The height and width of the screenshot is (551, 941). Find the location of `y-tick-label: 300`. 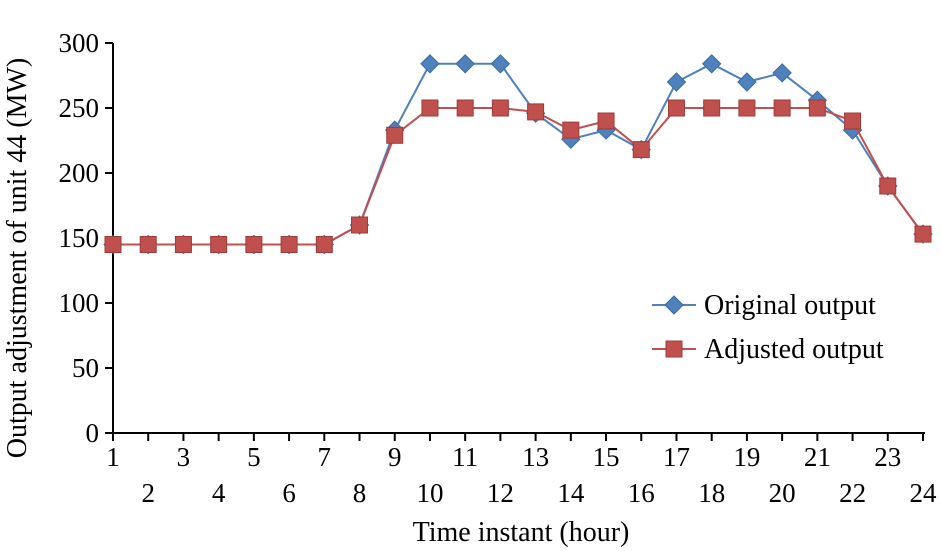

y-tick-label: 300 is located at coordinates (79, 43).